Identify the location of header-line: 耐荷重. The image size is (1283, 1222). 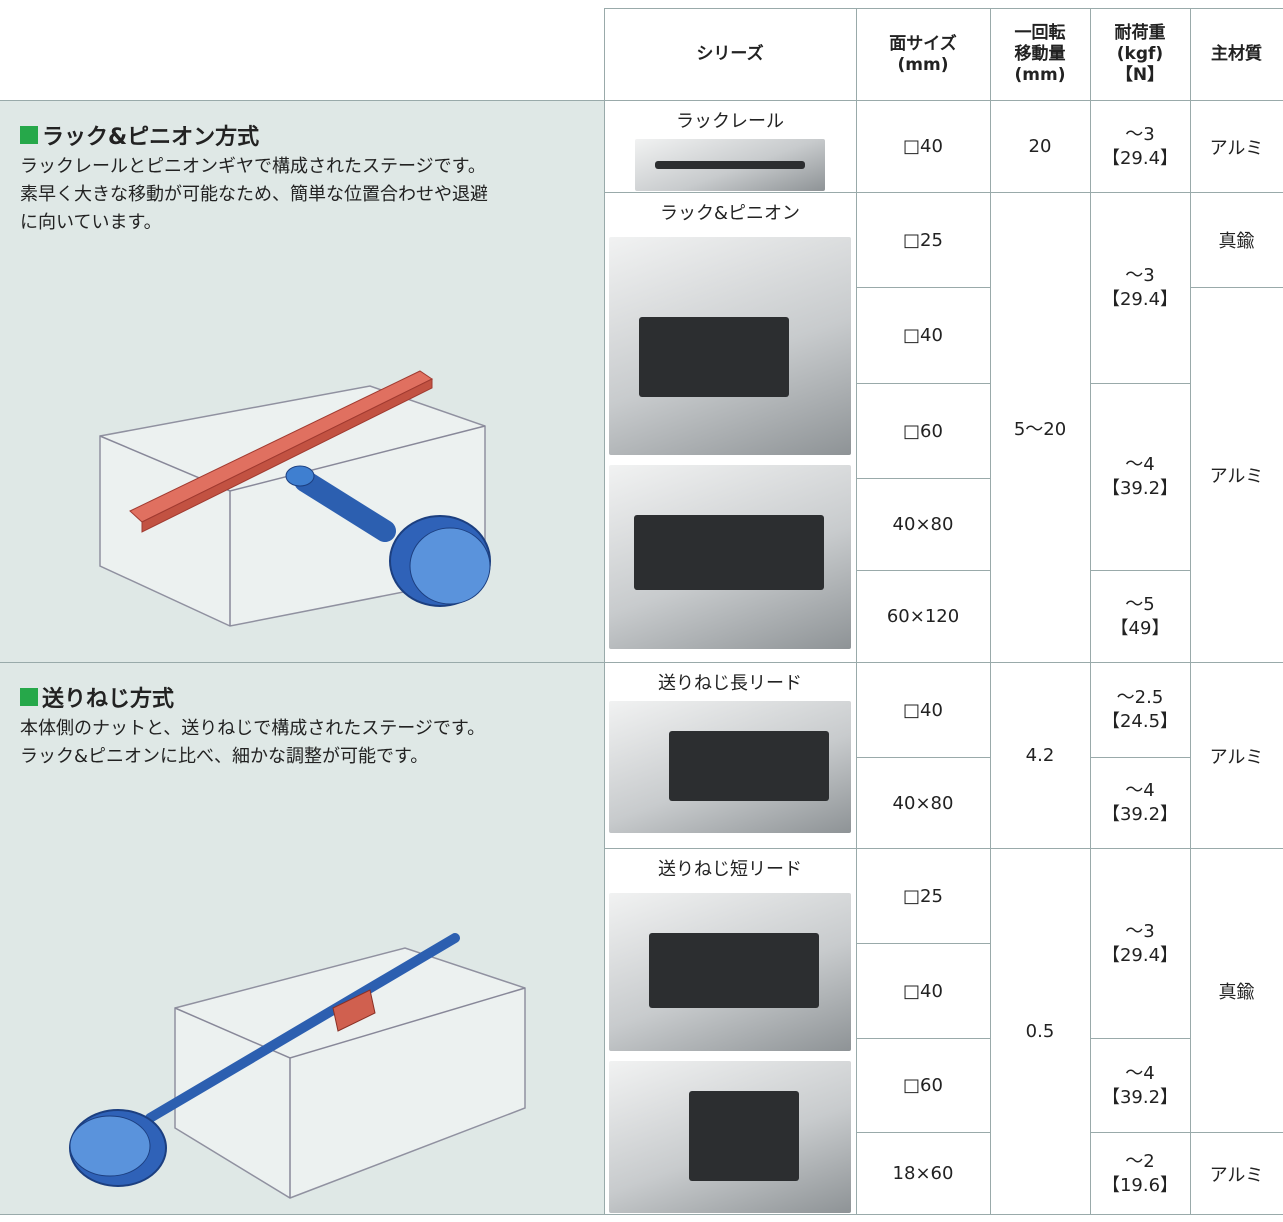
(1140, 33).